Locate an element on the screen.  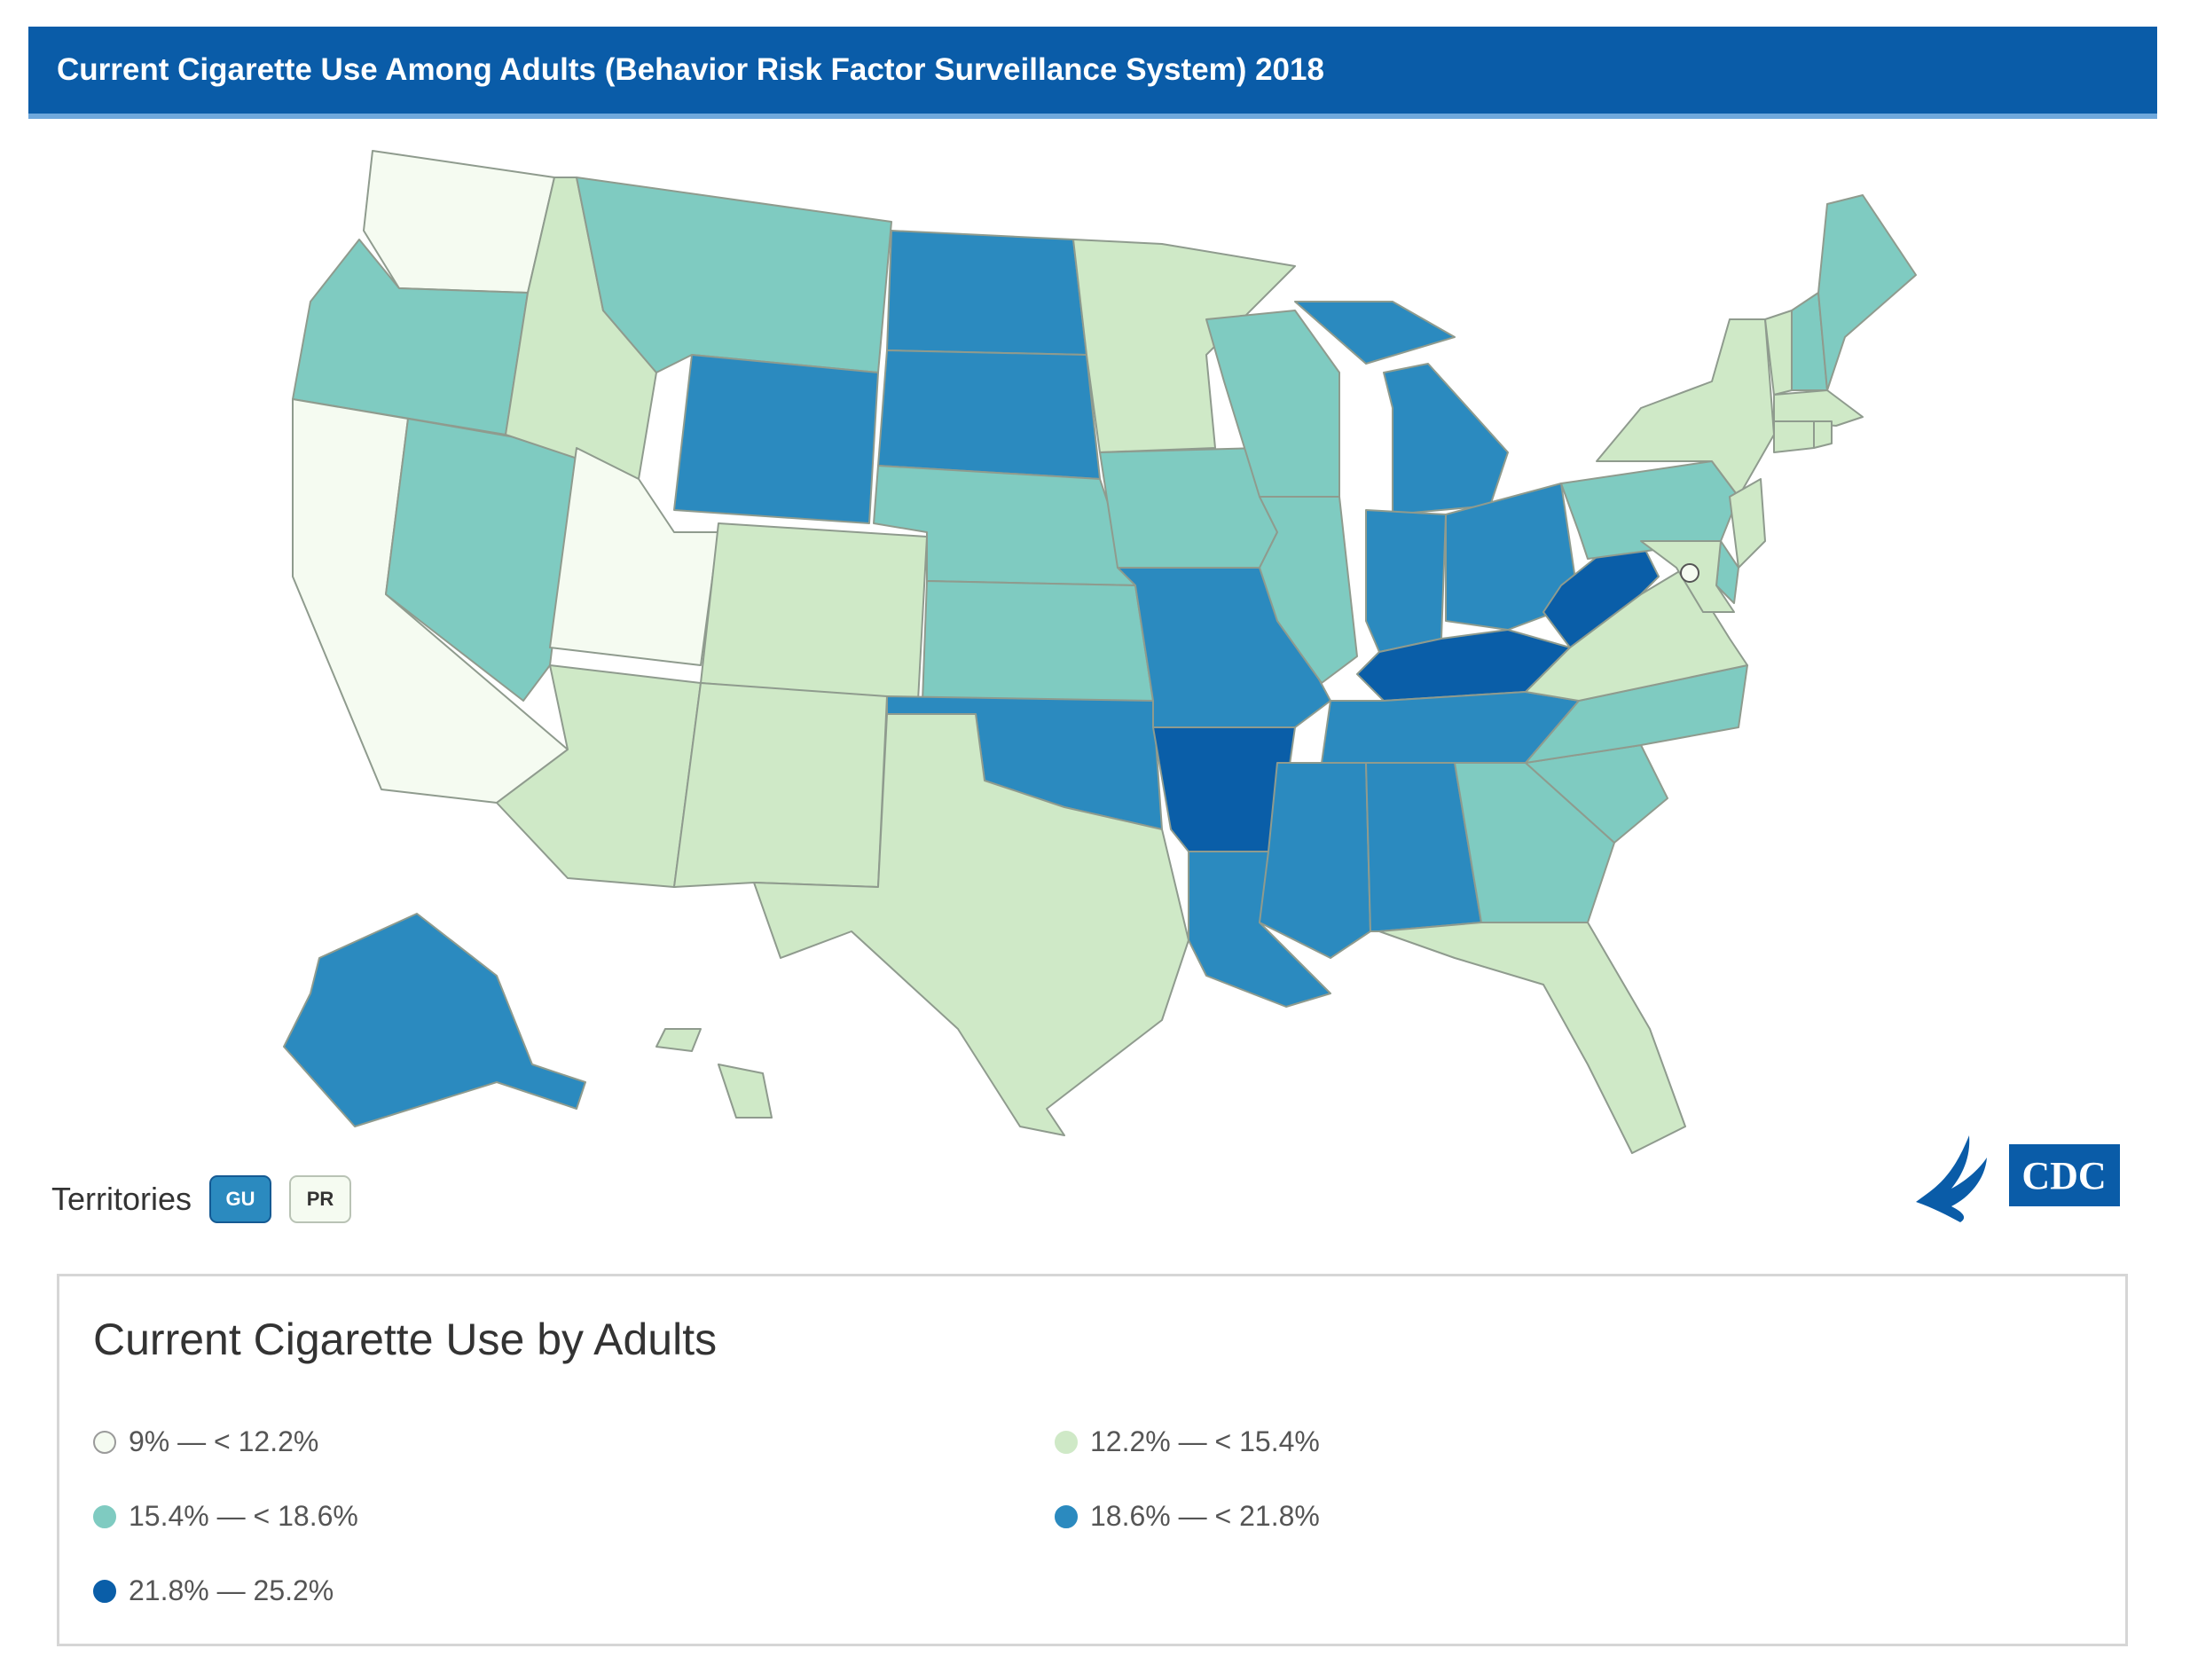
state-RI is located at coordinates (1823, 434).